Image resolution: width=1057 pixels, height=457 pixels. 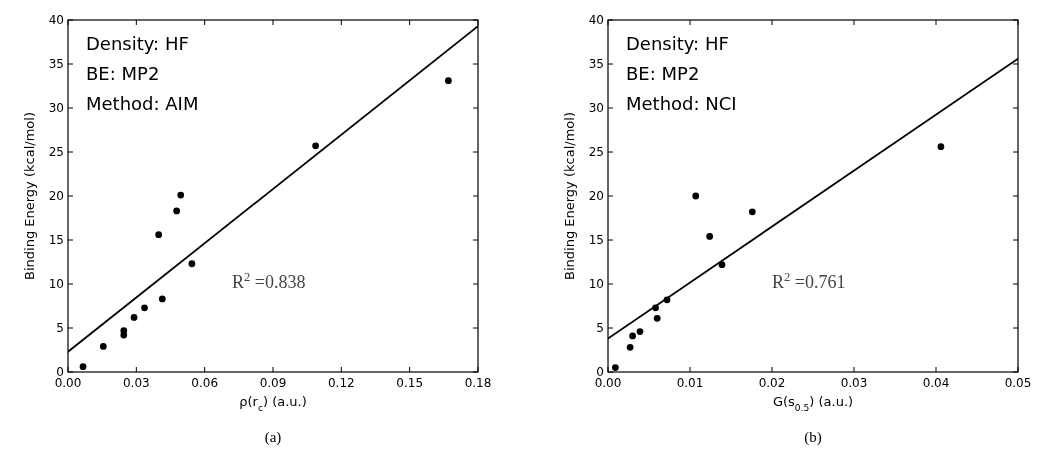 What do you see at coordinates (809, 281) in the screenshot?
I see `annotation: R$^{2}$ =0.761` at bounding box center [809, 281].